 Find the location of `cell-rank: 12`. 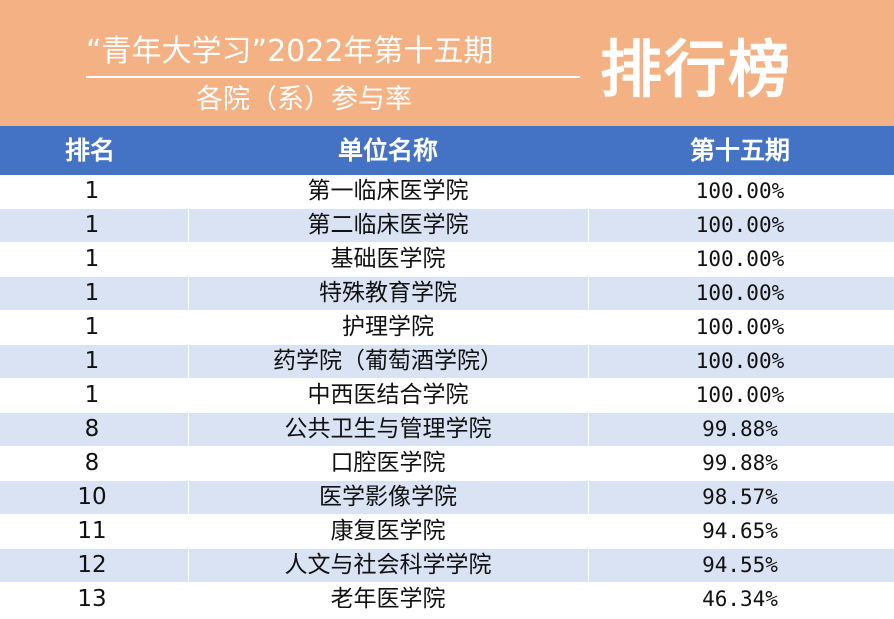

cell-rank: 12 is located at coordinates (92, 565).